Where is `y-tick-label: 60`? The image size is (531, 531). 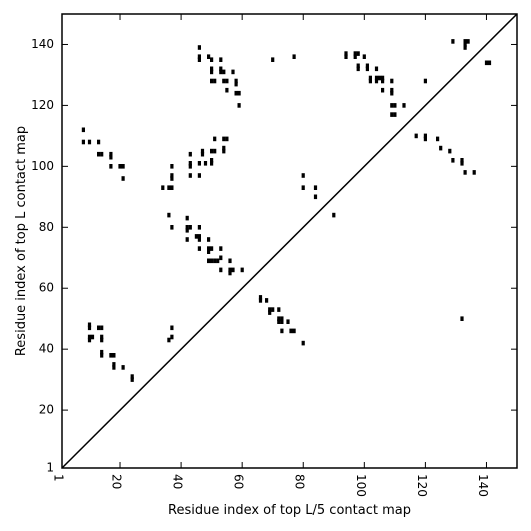 y-tick-label: 60 is located at coordinates (46, 288).